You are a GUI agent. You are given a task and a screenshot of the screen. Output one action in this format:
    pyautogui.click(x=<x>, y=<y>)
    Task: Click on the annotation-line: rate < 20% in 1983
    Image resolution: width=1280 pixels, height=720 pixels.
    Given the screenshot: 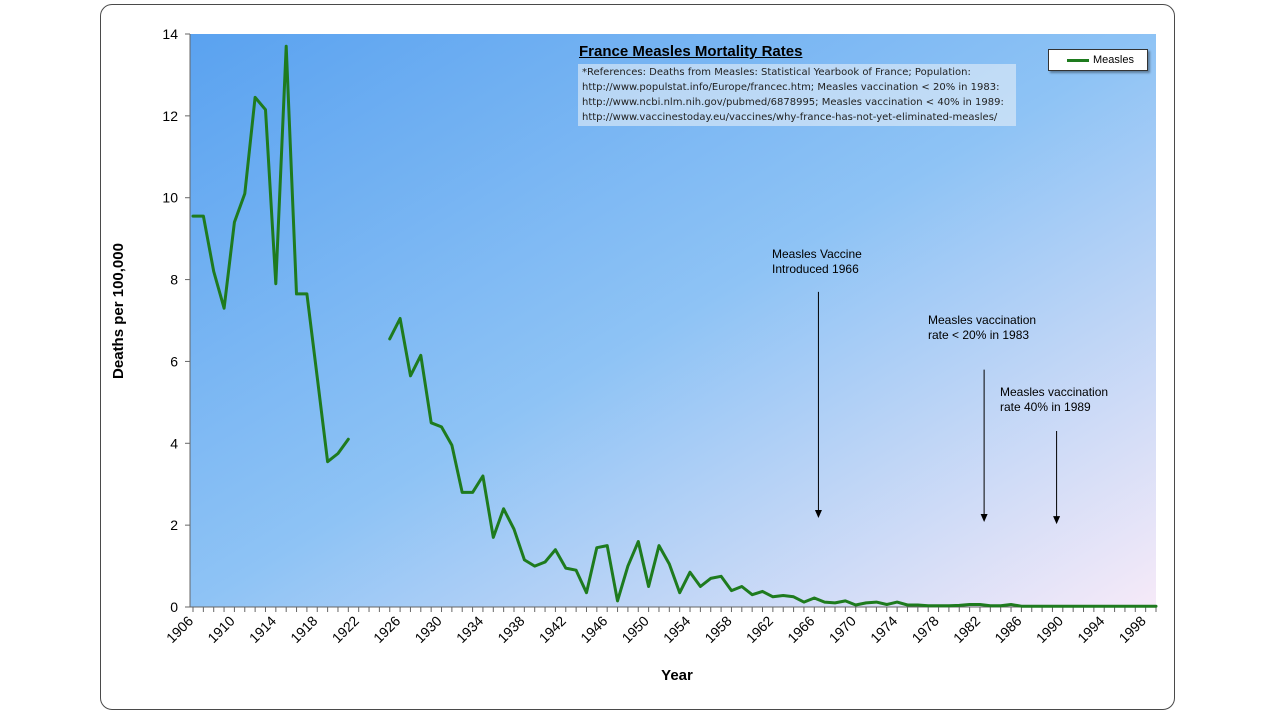 What is the action you would take?
    pyautogui.click(x=979, y=335)
    